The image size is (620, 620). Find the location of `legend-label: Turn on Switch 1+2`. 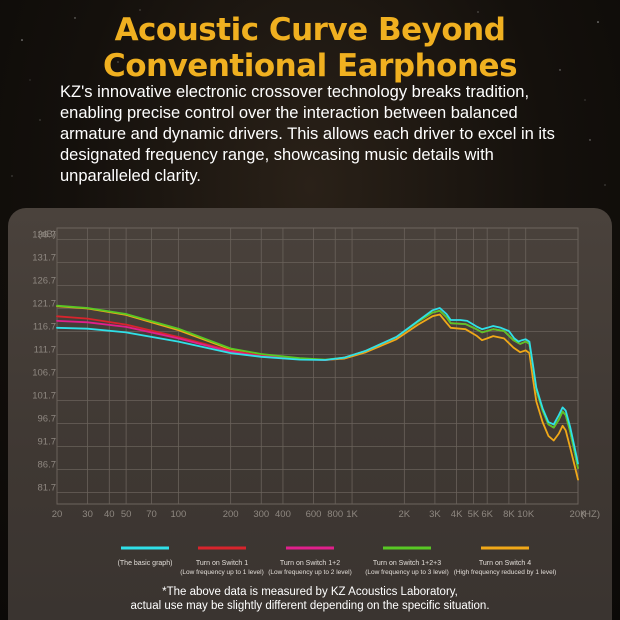

legend-label: Turn on Switch 1+2 is located at coordinates (310, 563).